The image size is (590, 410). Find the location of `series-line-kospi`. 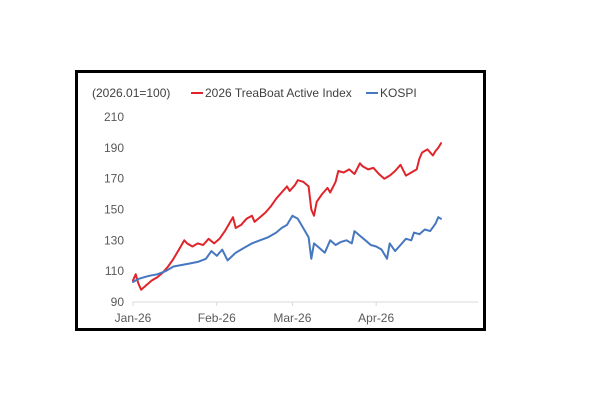

series-line-kospi is located at coordinates (287, 248).